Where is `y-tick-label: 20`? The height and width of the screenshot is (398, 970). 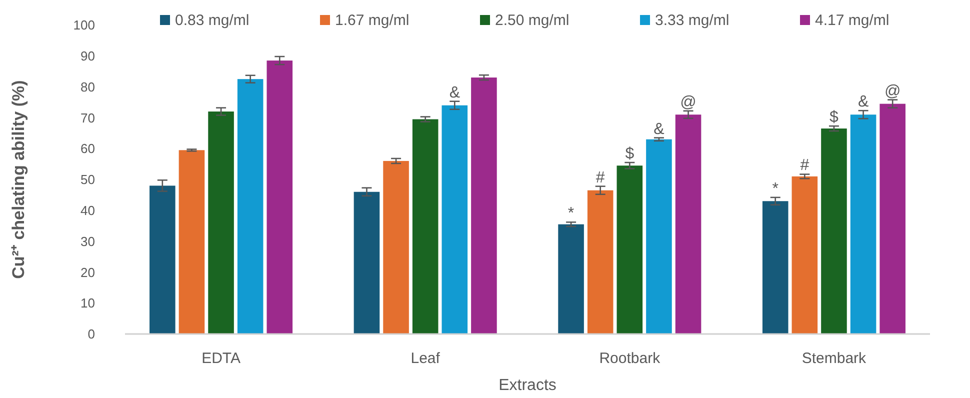
y-tick-label: 20 is located at coordinates (87, 272).